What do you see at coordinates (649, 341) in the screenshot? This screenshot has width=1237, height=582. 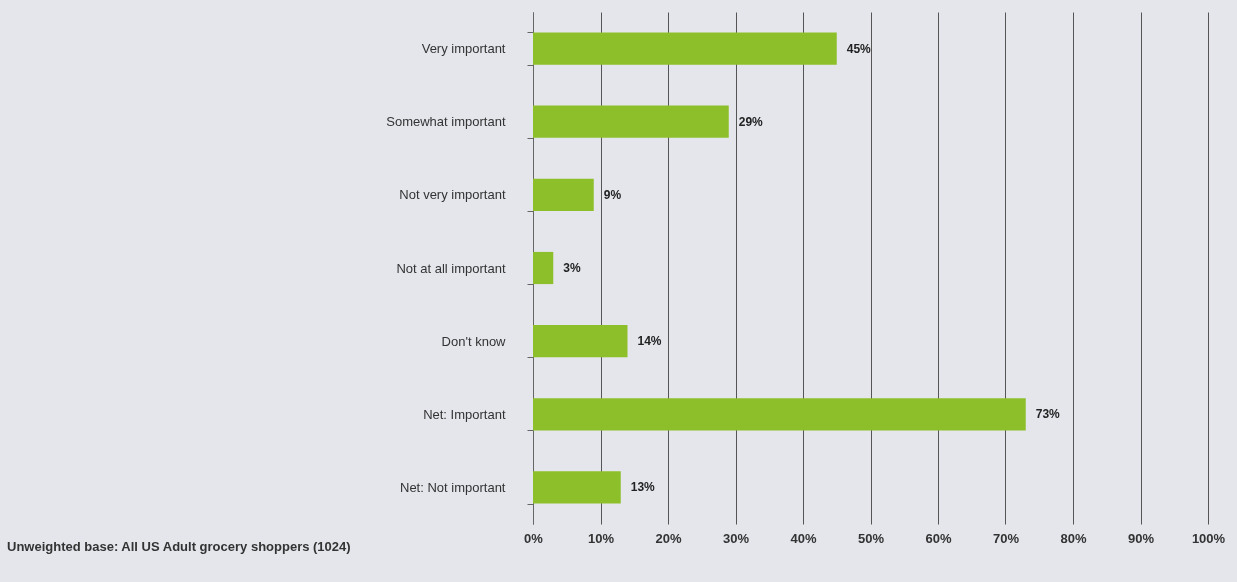 I see `data-label: 14%` at bounding box center [649, 341].